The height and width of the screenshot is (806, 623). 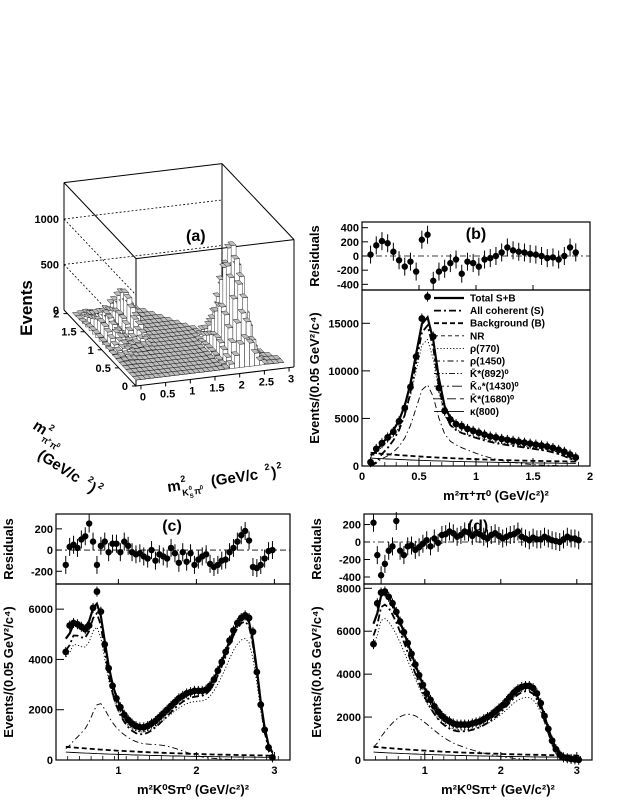 I want to click on panel-b-x-tick-label: 2, so click(x=590, y=477).